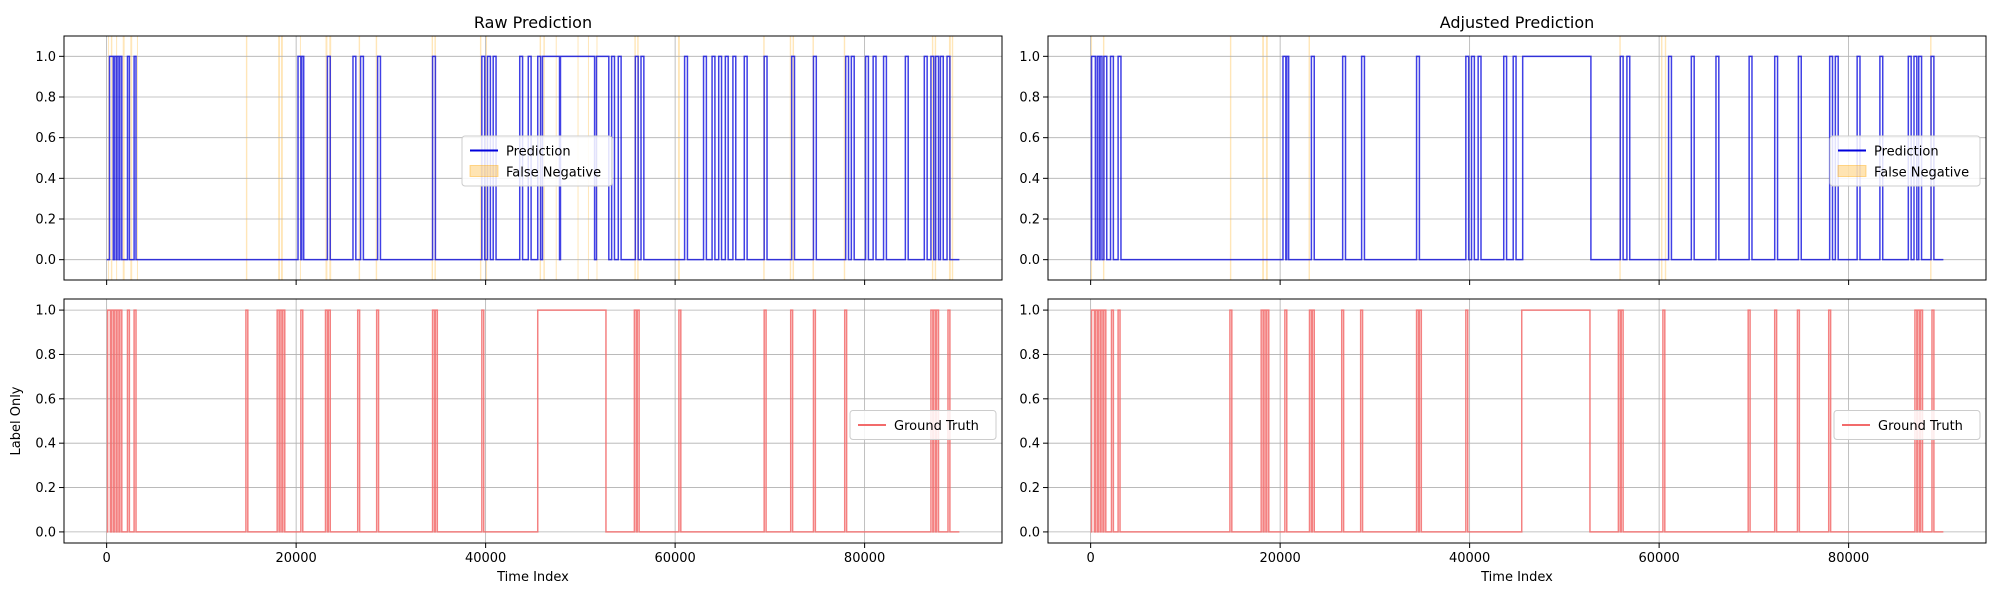 The width and height of the screenshot is (2000, 600). Describe the element at coordinates (1517, 22) in the screenshot. I see `panel-title: Adjusted Prediction` at that location.